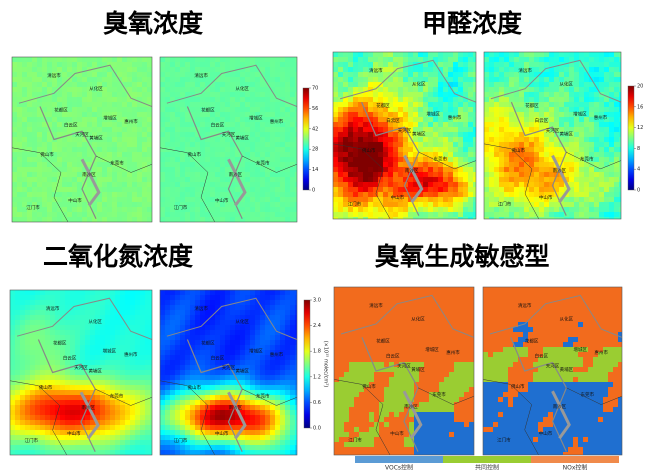  Describe the element at coordinates (74, 433) in the screenshot. I see `city-label: 中山市` at that location.